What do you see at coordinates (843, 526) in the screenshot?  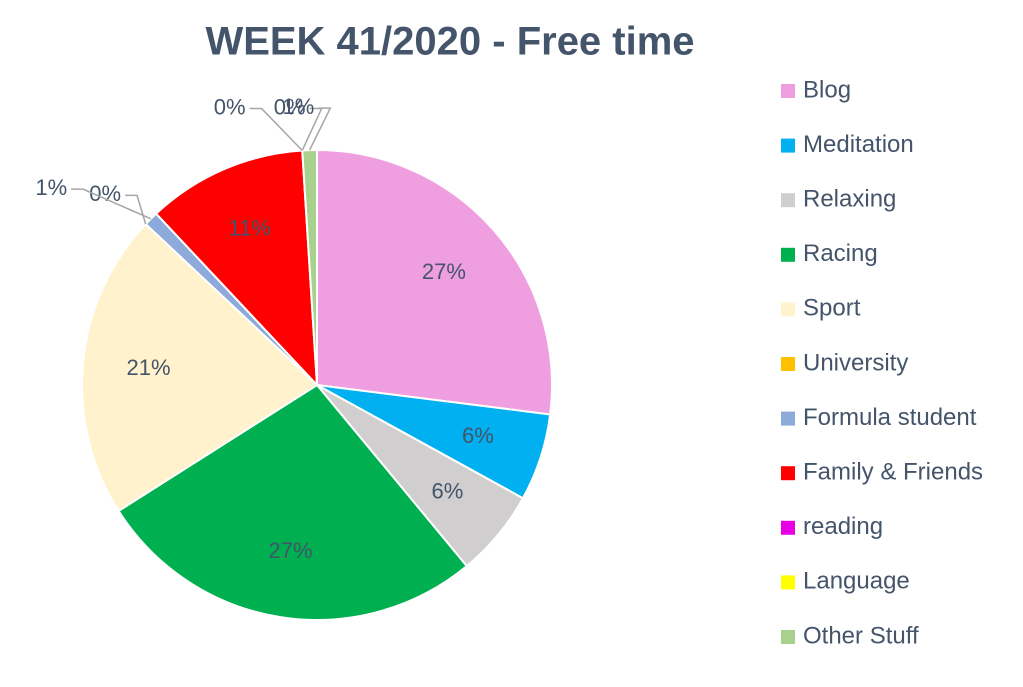 I see `legend-label: reading` at bounding box center [843, 526].